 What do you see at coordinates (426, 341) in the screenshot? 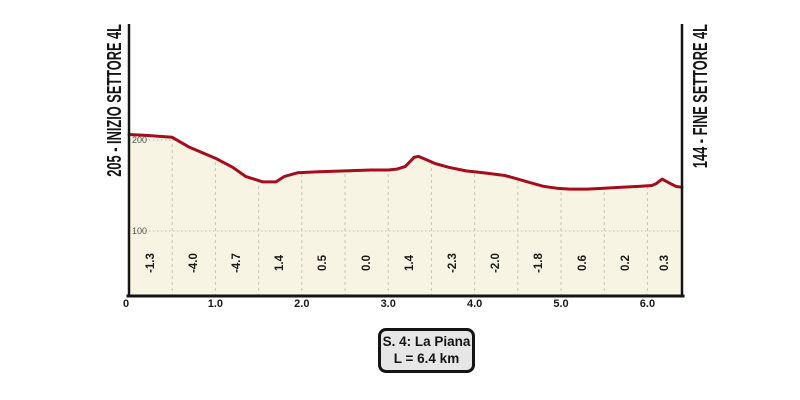
I see `sector-info-title: S. 4: La Piana` at bounding box center [426, 341].